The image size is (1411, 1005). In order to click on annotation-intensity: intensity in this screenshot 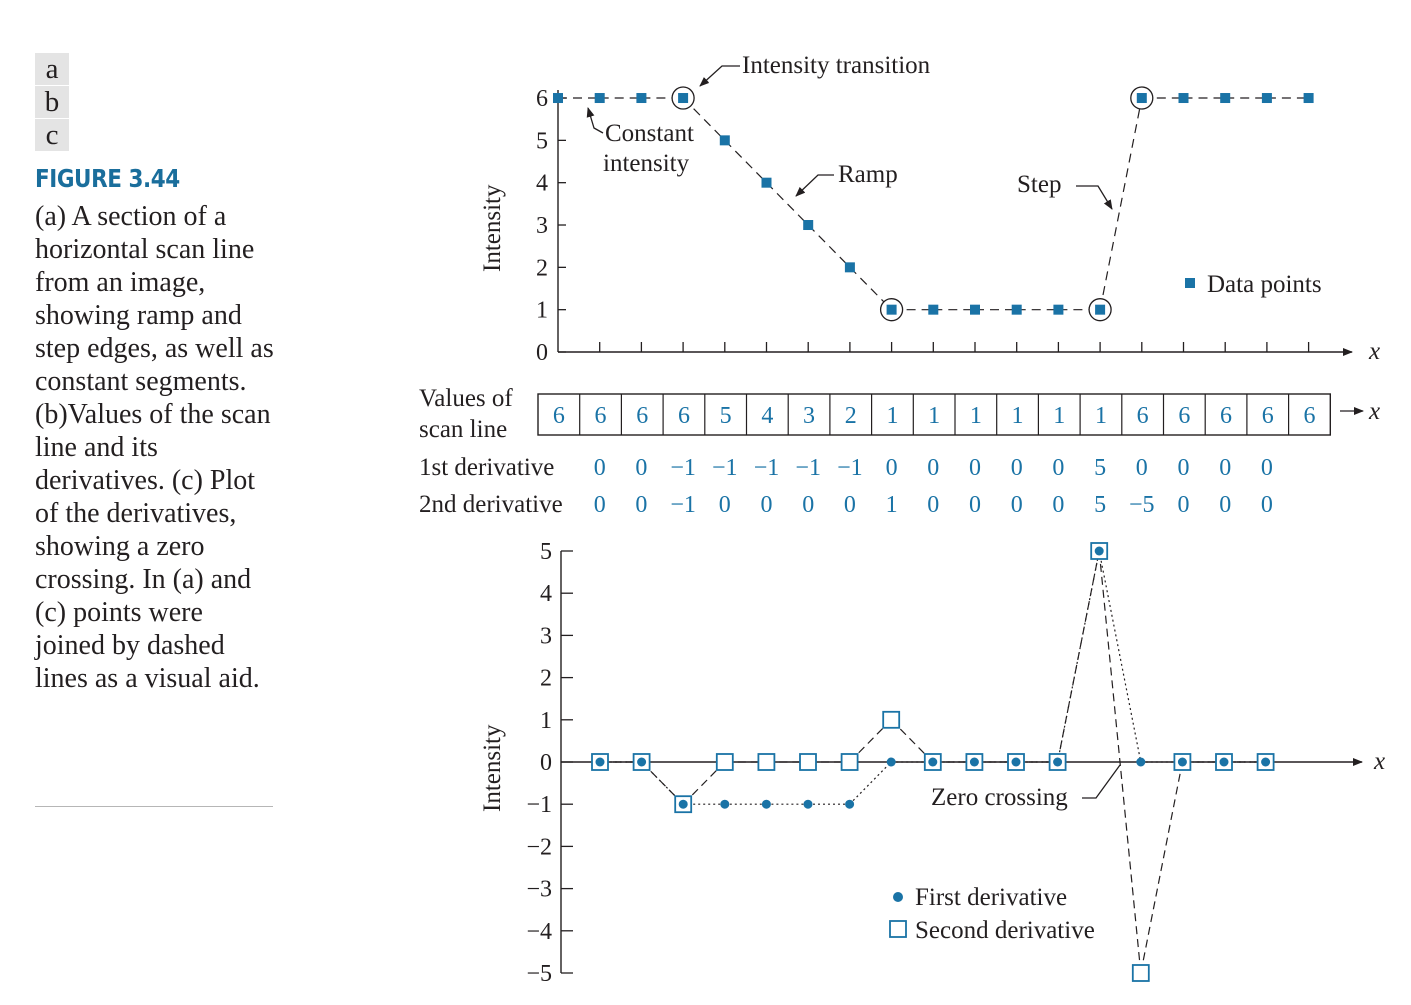, I will do `click(646, 163)`.